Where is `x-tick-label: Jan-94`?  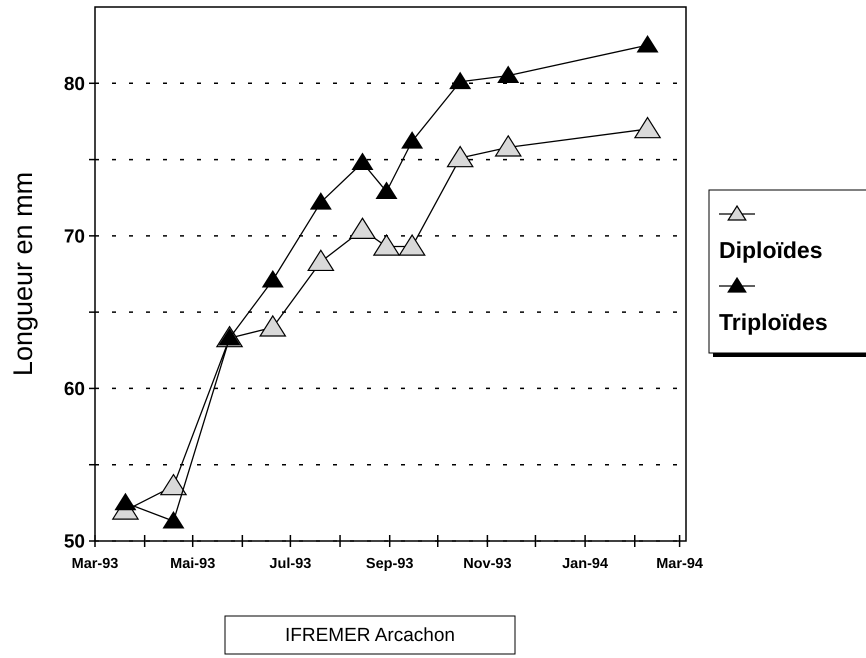
x-tick-label: Jan-94 is located at coordinates (585, 564).